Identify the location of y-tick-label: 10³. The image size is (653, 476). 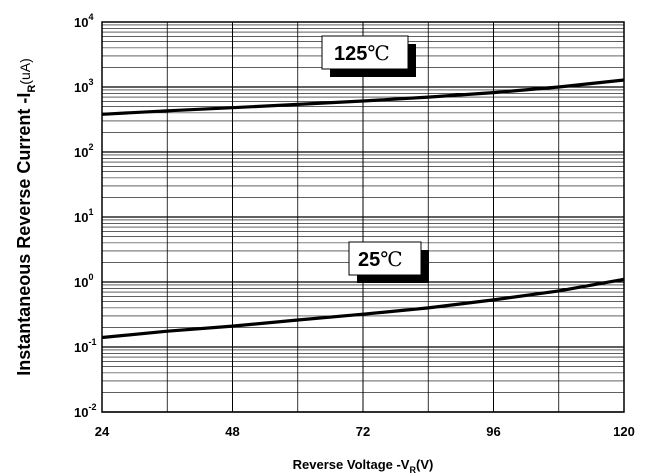
(83, 86).